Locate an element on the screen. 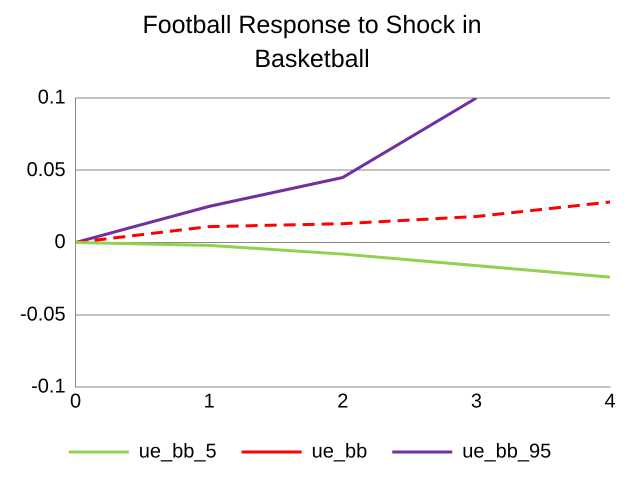  y-tick-label: 0 is located at coordinates (60, 242).